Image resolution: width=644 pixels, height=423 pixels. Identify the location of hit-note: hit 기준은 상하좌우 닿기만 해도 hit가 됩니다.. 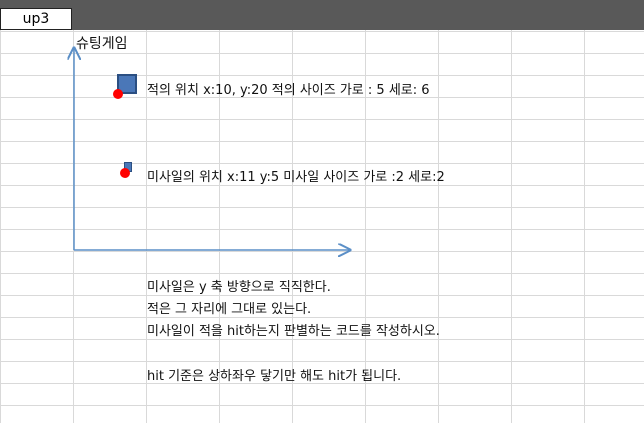
(274, 376).